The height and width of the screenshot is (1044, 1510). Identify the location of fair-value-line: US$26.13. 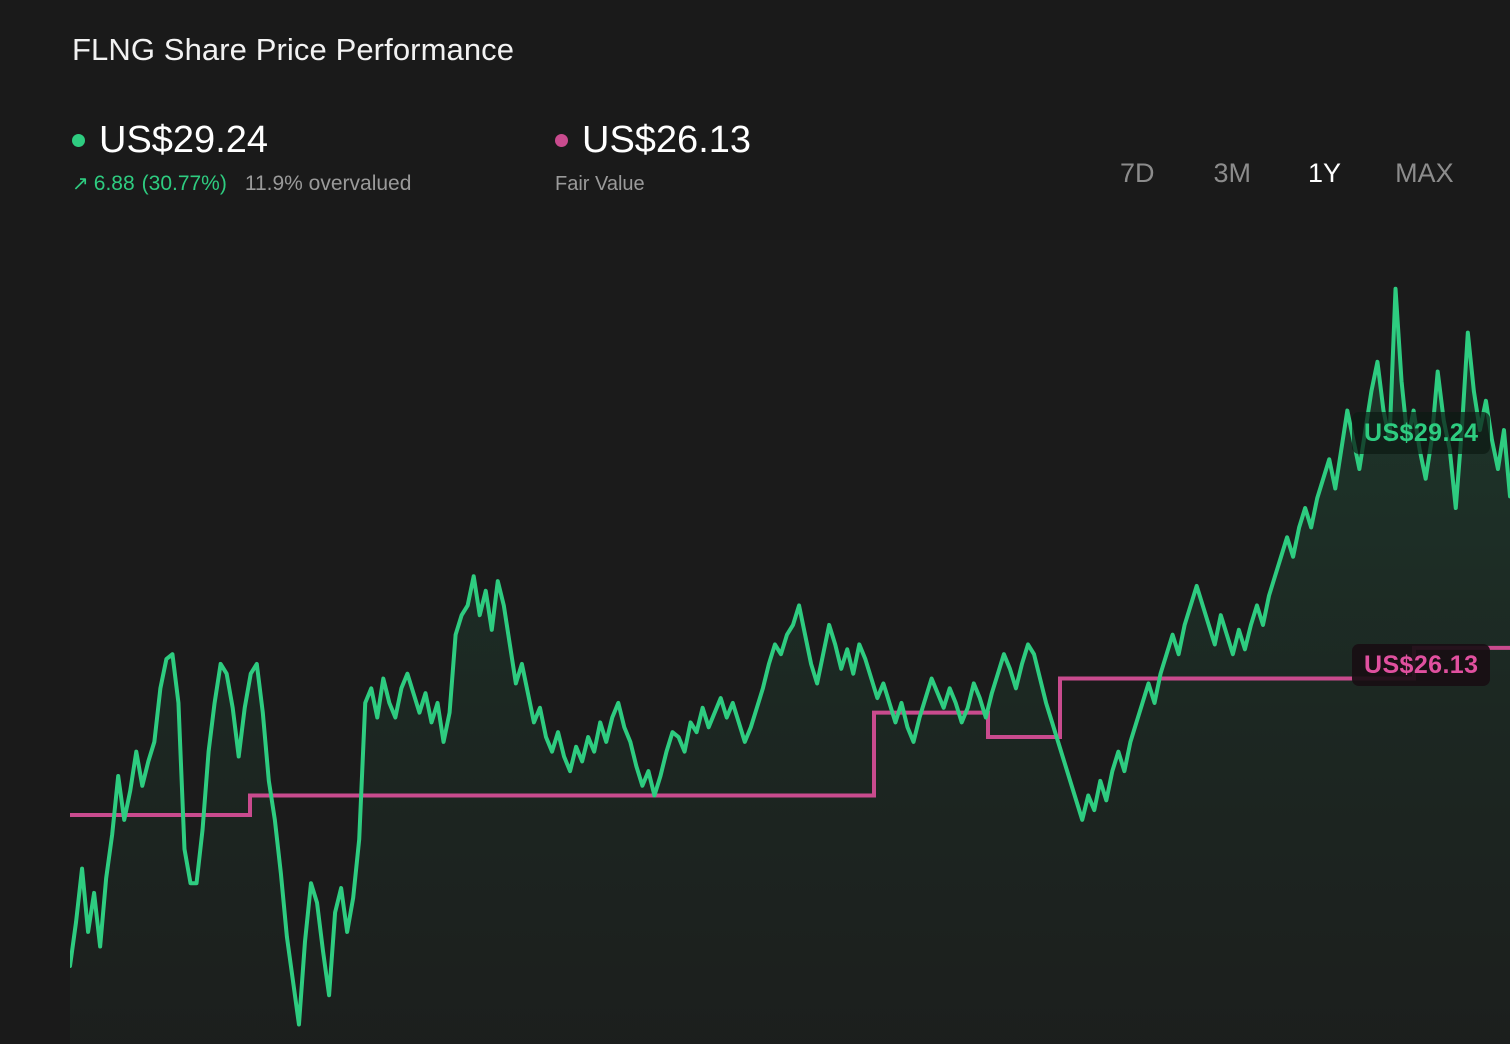
(653, 140).